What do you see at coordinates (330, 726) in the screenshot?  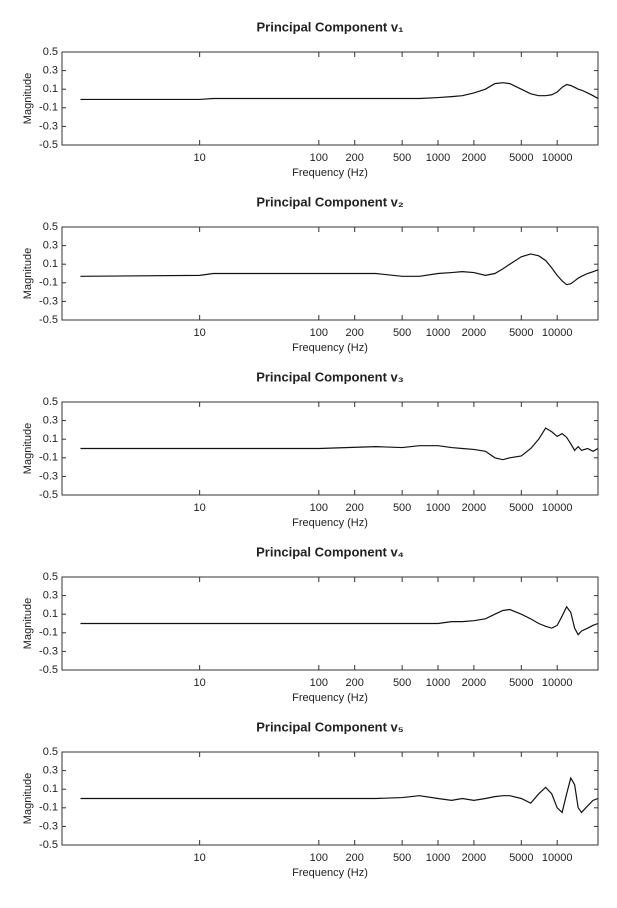 I see `chart-title: Principal Component v₅` at bounding box center [330, 726].